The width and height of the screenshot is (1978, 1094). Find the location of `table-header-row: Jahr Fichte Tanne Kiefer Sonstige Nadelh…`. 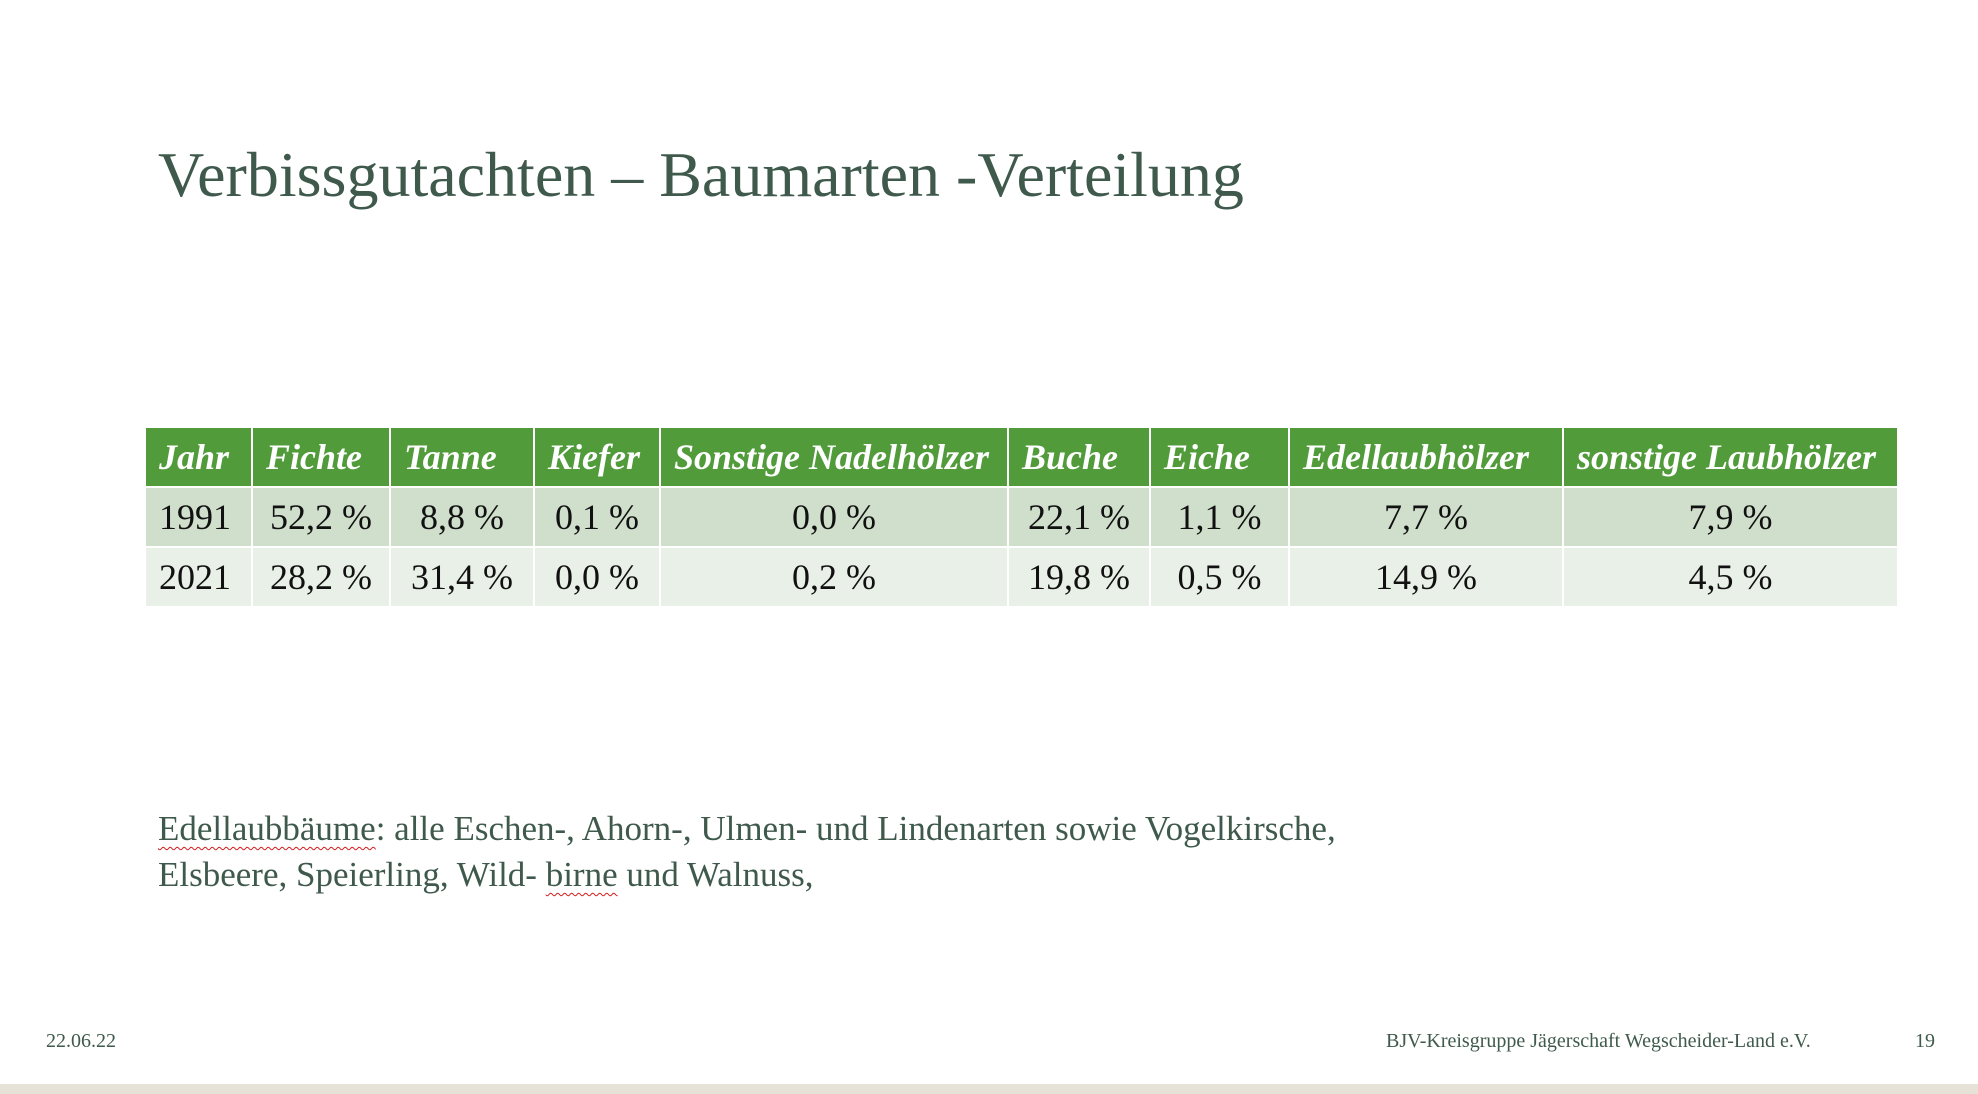

table-header-row: Jahr Fichte Tanne Kiefer Sonstige Nadelh… is located at coordinates (1021, 457).